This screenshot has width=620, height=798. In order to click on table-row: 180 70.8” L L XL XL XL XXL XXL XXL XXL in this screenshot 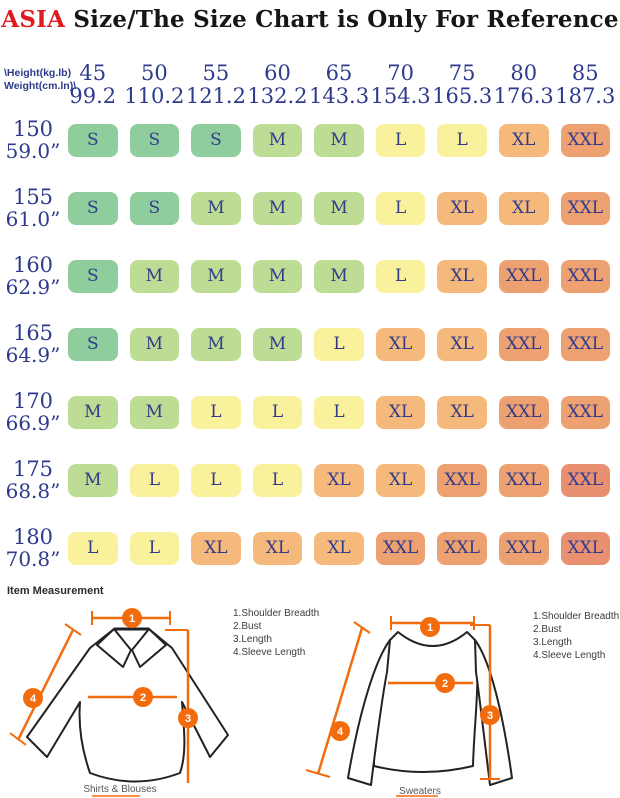, I will do `click(310, 548)`.